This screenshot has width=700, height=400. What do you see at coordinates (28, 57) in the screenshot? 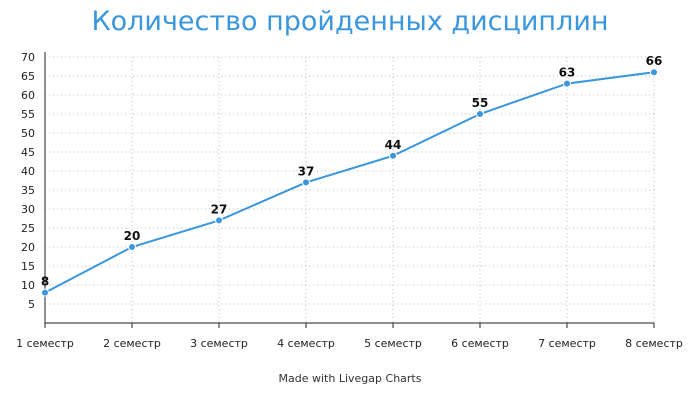
I see `y-tick-label: 70` at bounding box center [28, 57].